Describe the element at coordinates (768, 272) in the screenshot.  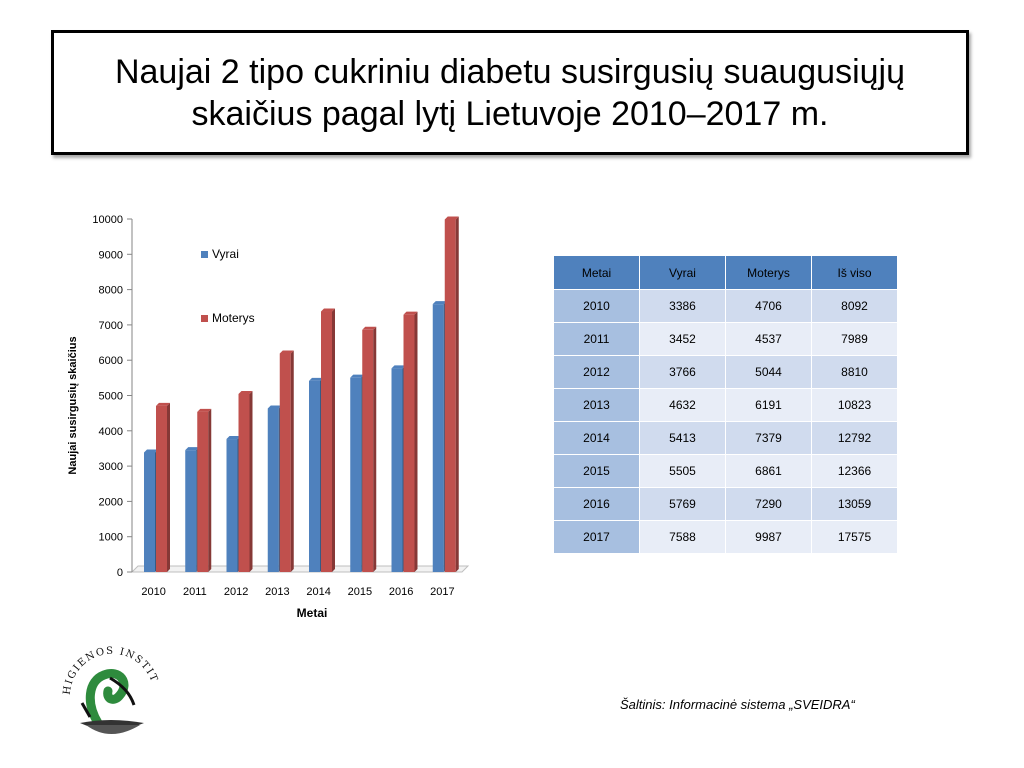
I see `table-header-cell: Moterys` at that location.